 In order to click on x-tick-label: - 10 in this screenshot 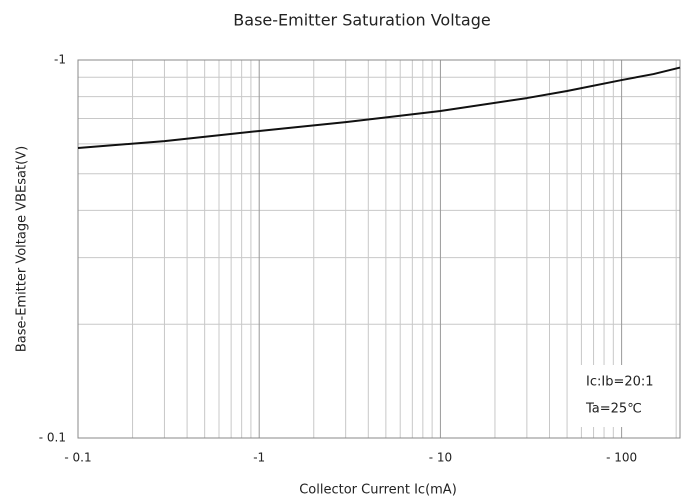, I will do `click(440, 458)`.